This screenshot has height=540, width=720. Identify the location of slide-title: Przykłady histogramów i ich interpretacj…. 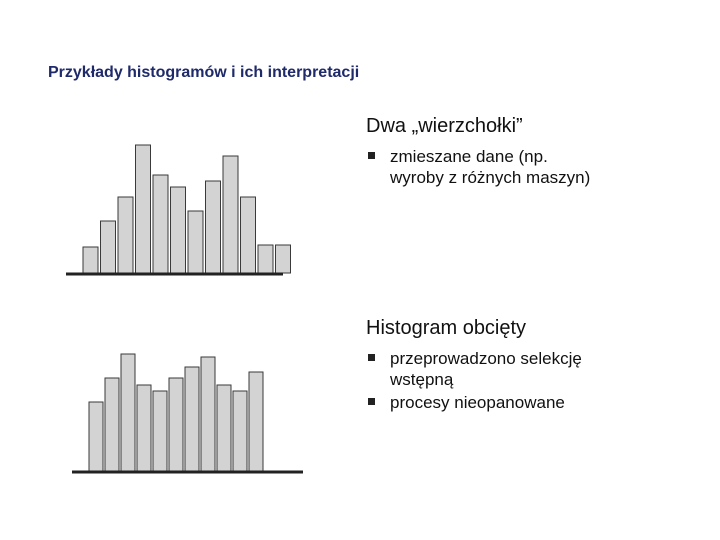
(204, 72).